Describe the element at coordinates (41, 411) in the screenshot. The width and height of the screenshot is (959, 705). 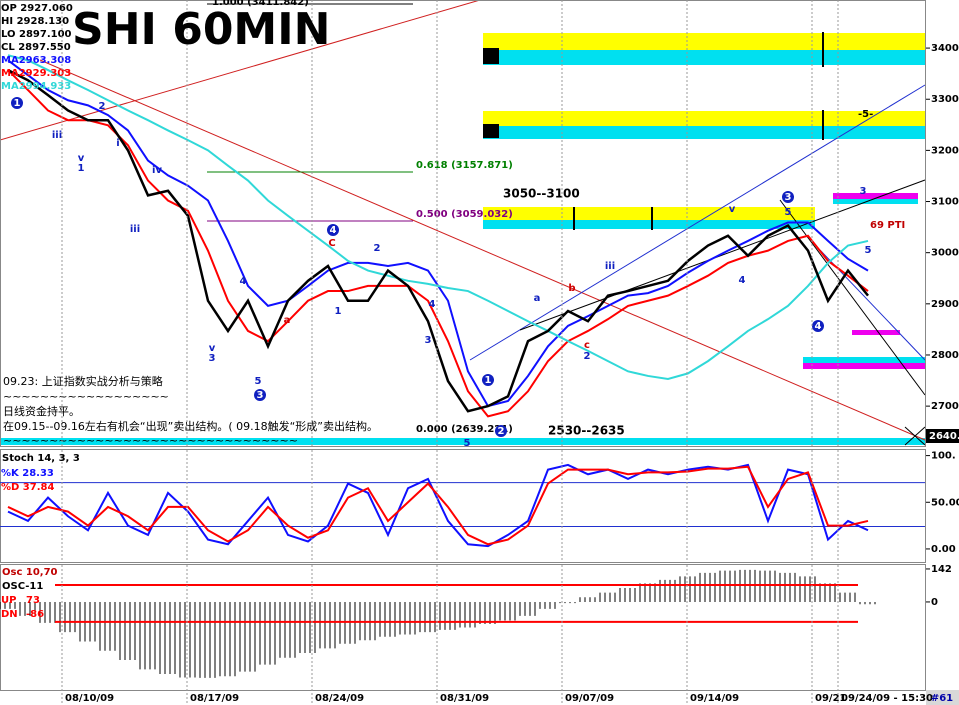
I see `note: 日线资金持平。` at that location.